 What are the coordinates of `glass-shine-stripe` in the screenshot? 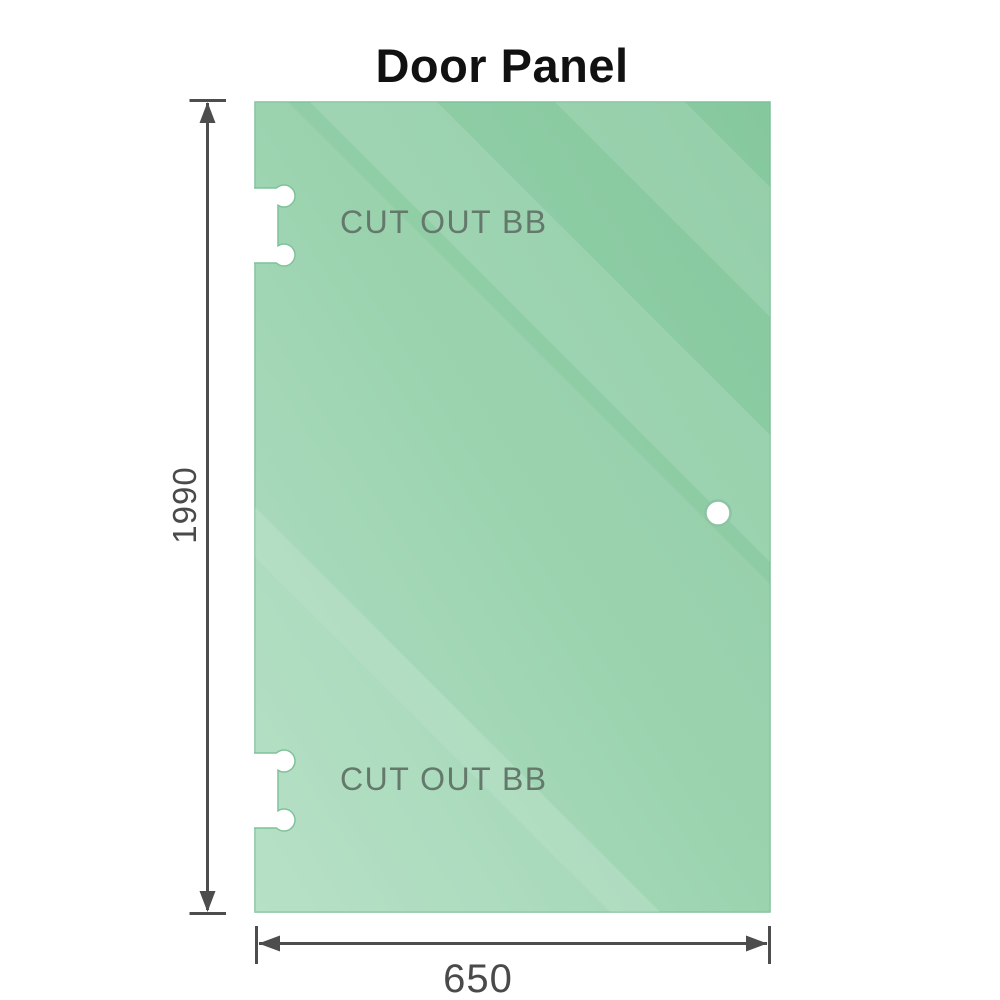 It's located at (662, 209).